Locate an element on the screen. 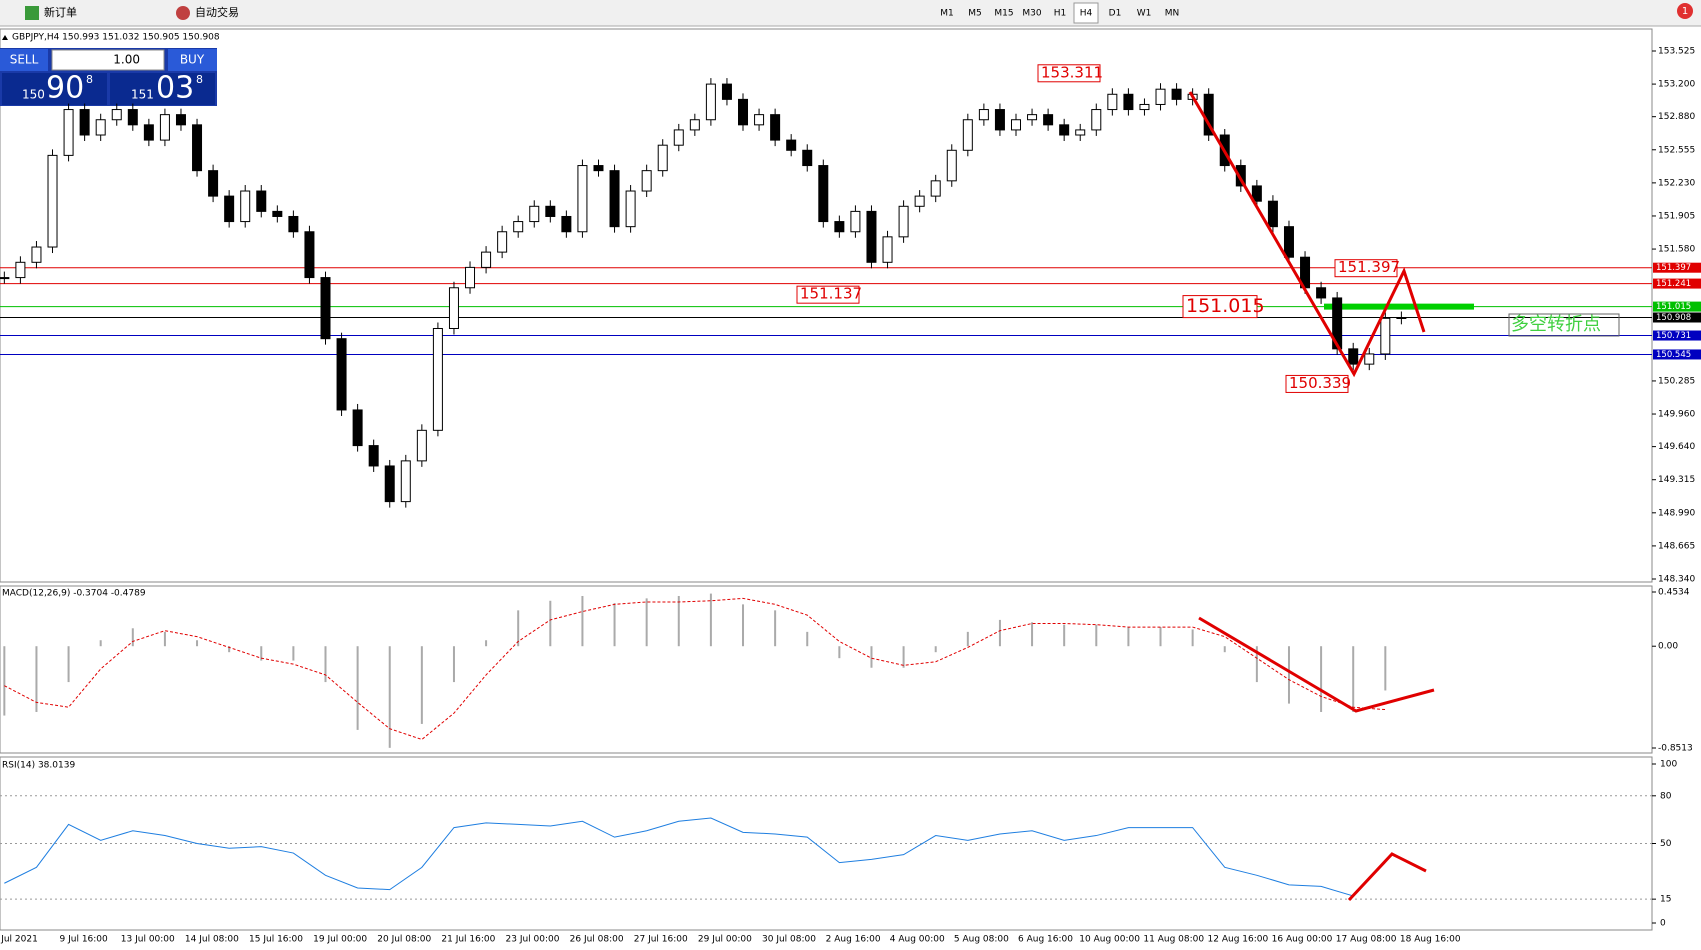 This screenshot has height=950, width=1701. x-tick-label: 16 Aug 00:00 is located at coordinates (1302, 940).